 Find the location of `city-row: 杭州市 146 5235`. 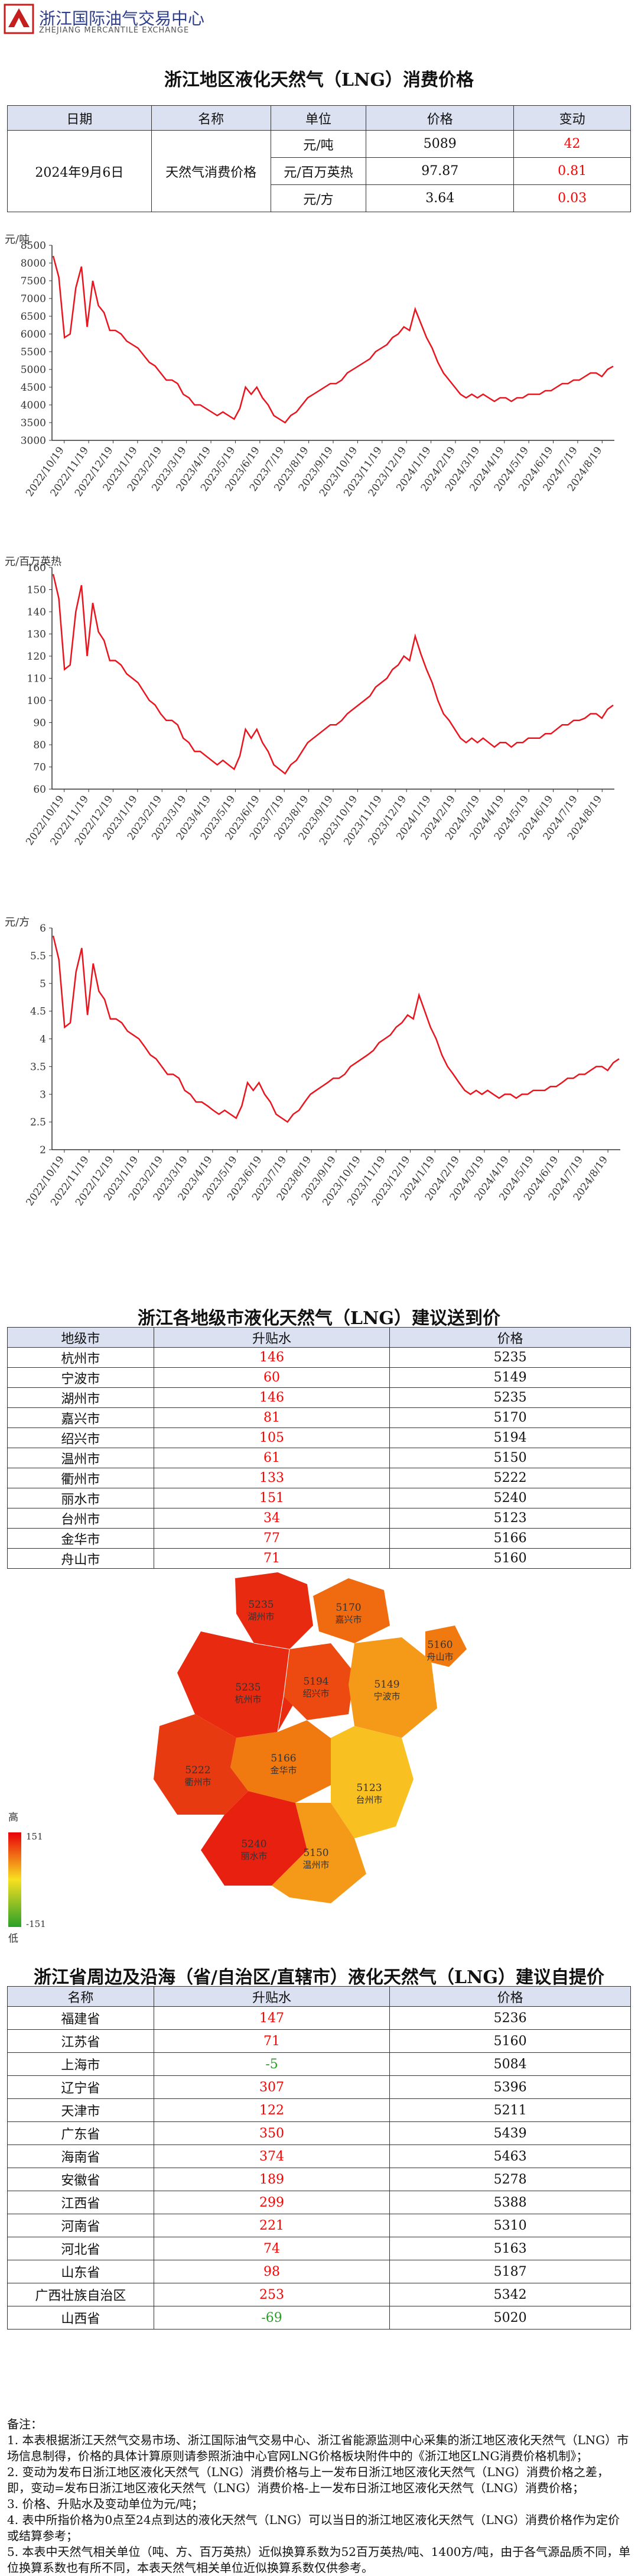

city-row: 杭州市 146 5235 is located at coordinates (319, 1357).